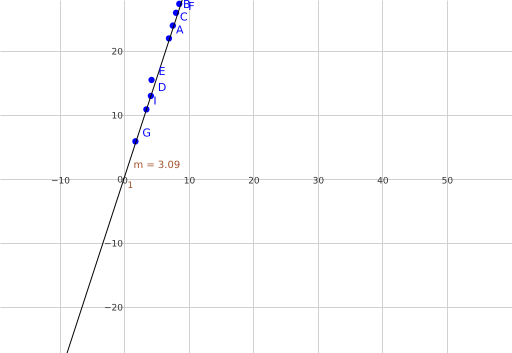 The image size is (512, 353). I want to click on annotation: D, so click(162, 87).